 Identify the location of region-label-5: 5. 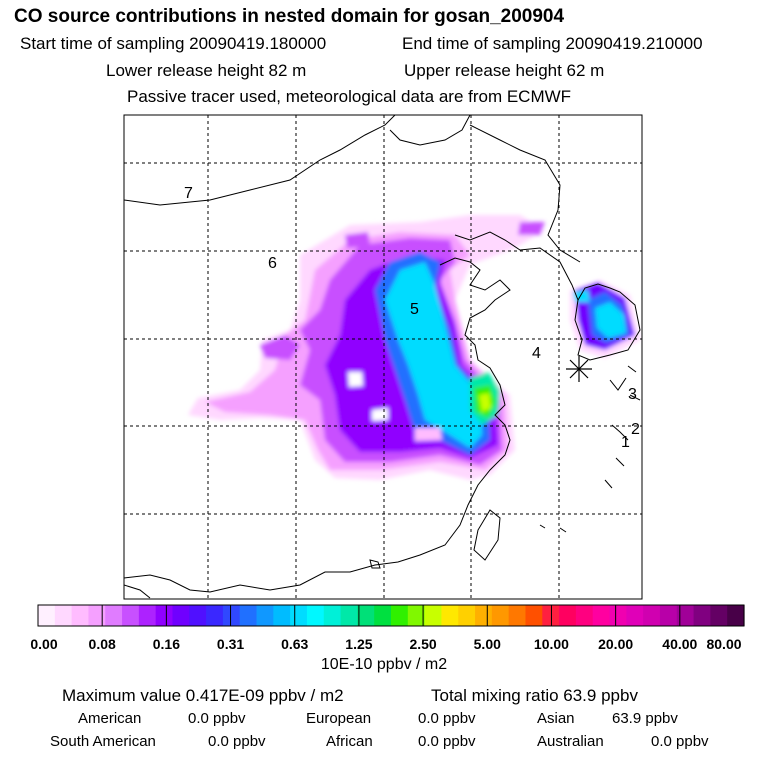
(414, 309).